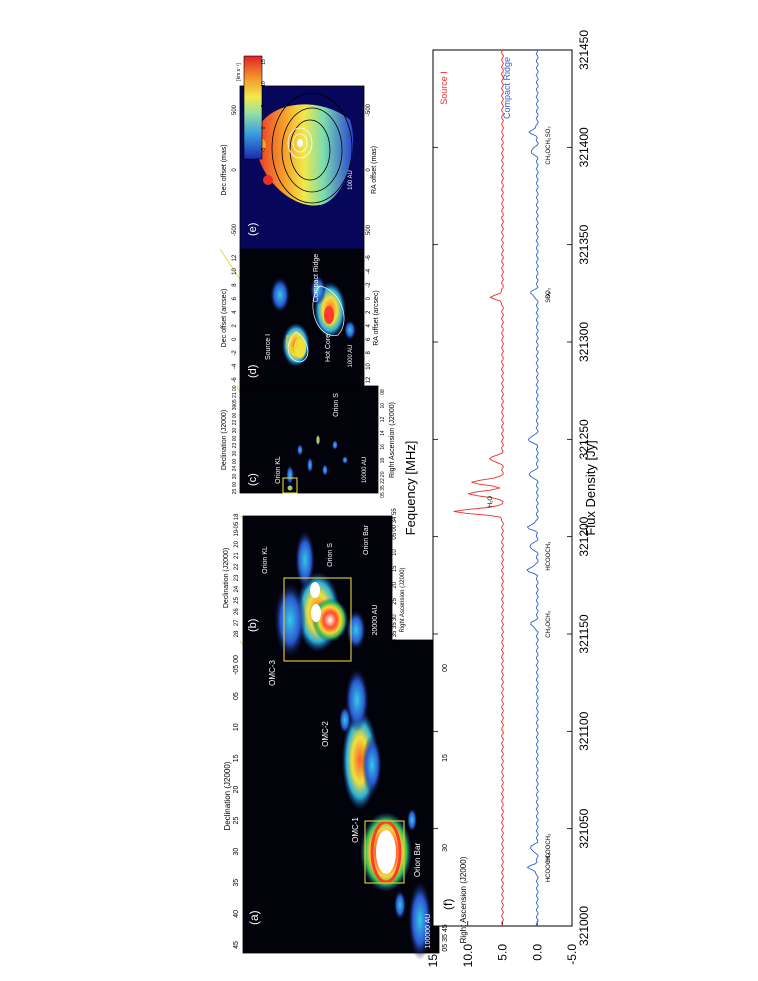 Image resolution: width=758 pixels, height=981 pixels. What do you see at coordinates (235, 285) in the screenshot?
I see `panel-d-y-tick: 8` at bounding box center [235, 285].